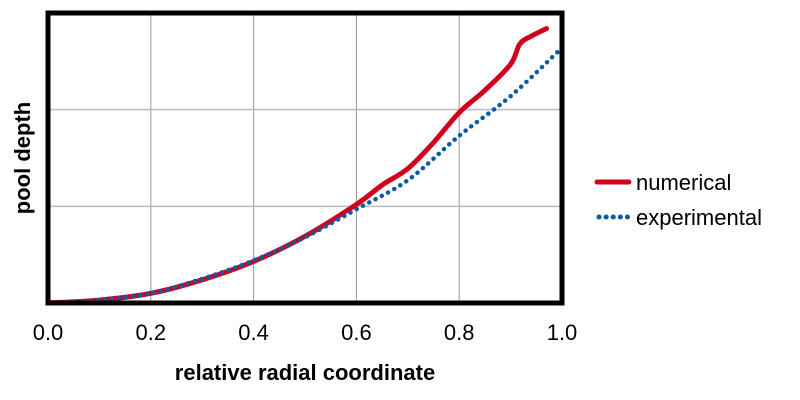  What do you see at coordinates (48, 332) in the screenshot?
I see `x-tick-label: 0.0` at bounding box center [48, 332].